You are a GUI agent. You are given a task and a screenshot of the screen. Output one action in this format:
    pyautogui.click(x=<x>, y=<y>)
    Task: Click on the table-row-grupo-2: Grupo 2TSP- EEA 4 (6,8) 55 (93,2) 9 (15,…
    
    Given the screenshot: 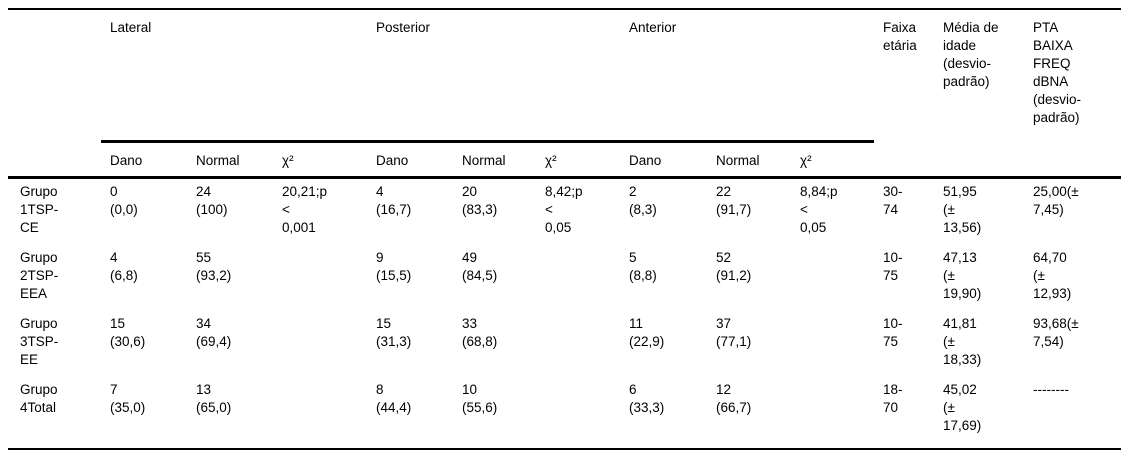 What is the action you would take?
    pyautogui.click(x=564, y=278)
    